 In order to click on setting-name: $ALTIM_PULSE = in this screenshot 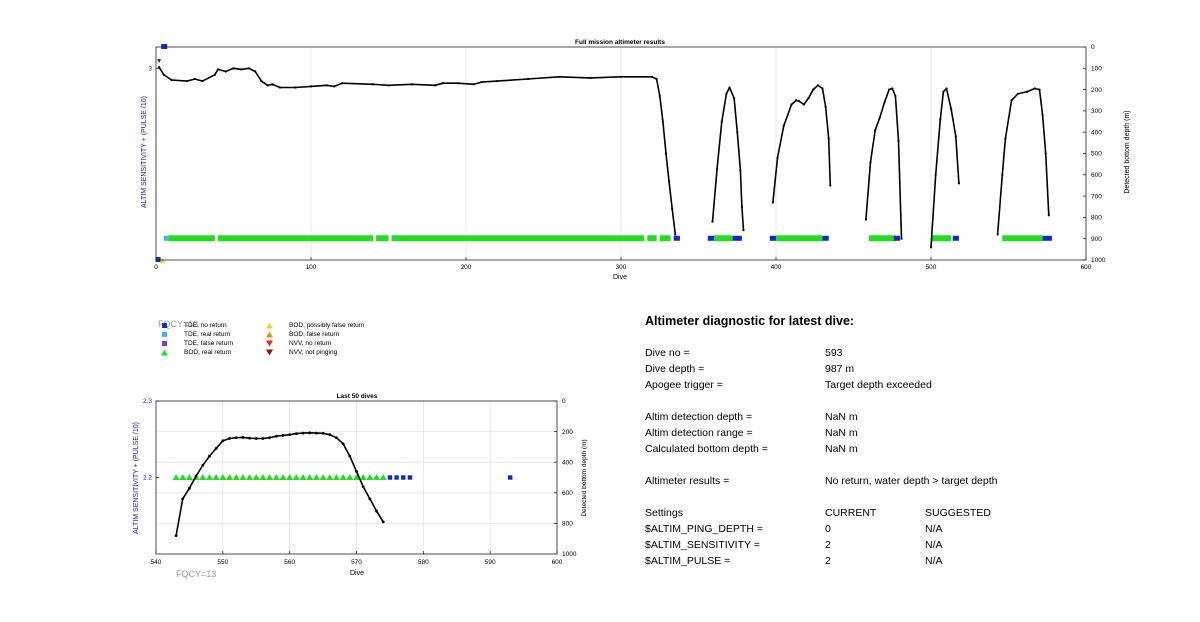, I will do `click(688, 561)`.